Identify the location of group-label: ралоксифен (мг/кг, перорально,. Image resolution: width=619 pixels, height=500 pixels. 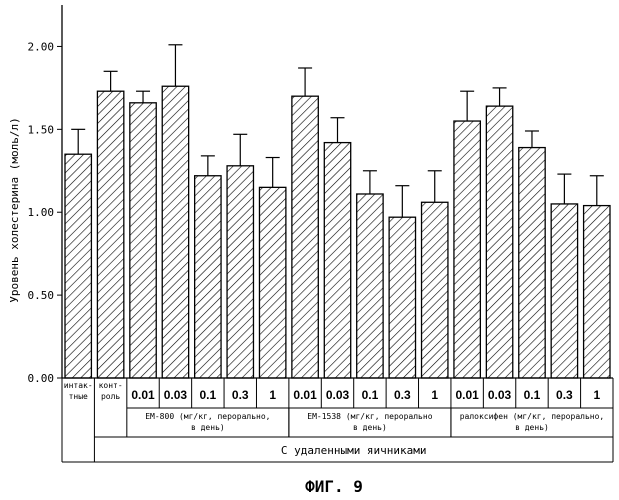
(532, 416).